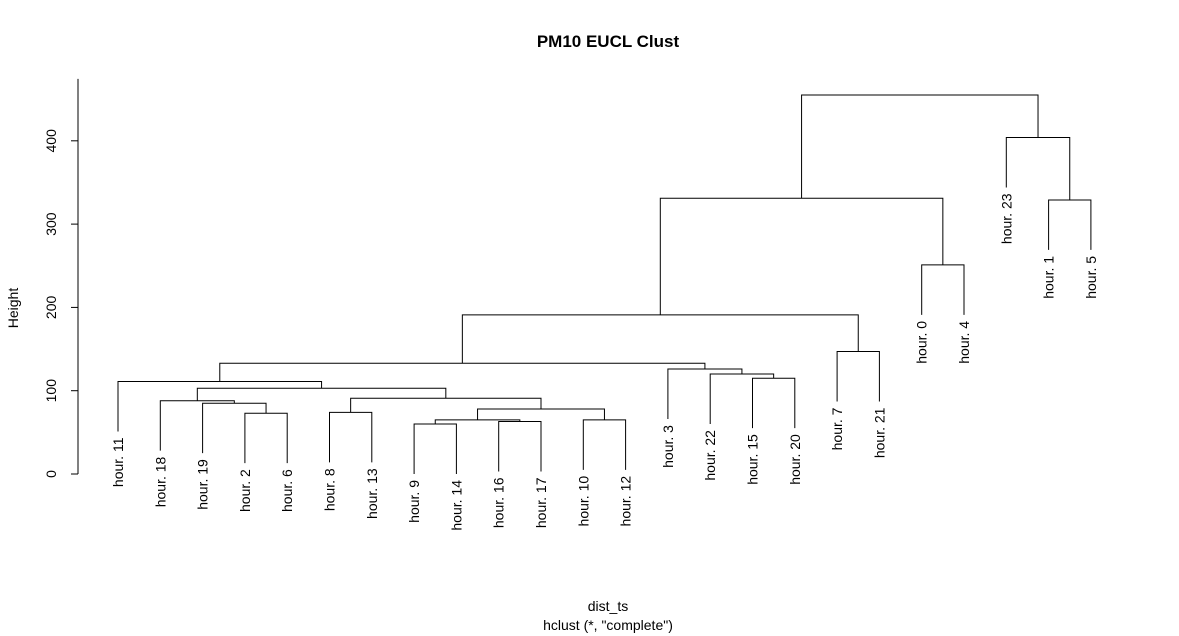 The image size is (1179, 636). I want to click on y-tick-label: 100, so click(51, 391).